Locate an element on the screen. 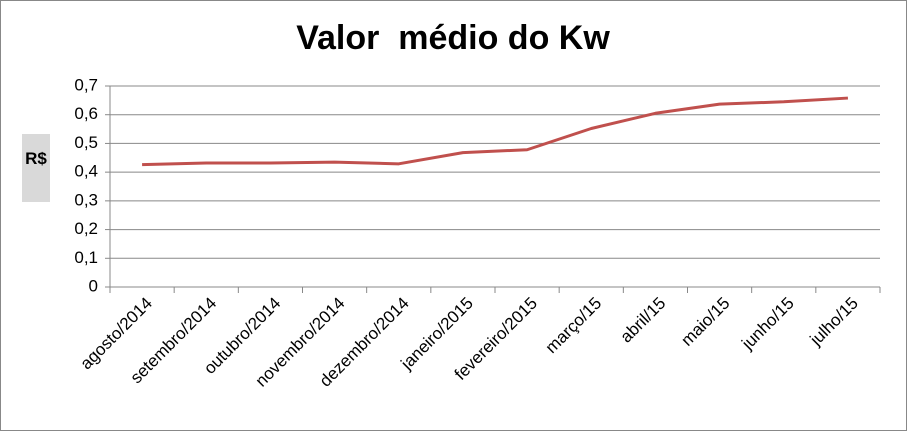 The image size is (908, 432). y-axis-label: R$ is located at coordinates (36, 168).